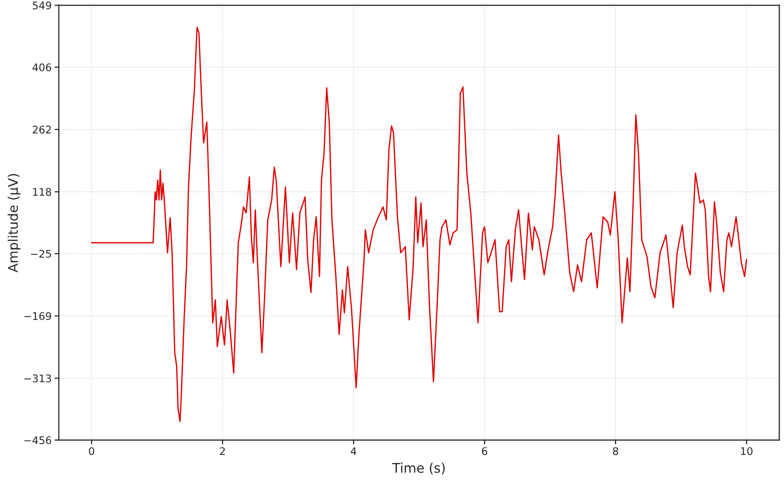 The width and height of the screenshot is (784, 482). Describe the element at coordinates (38, 440) in the screenshot. I see `y-tick-label: −456` at that location.